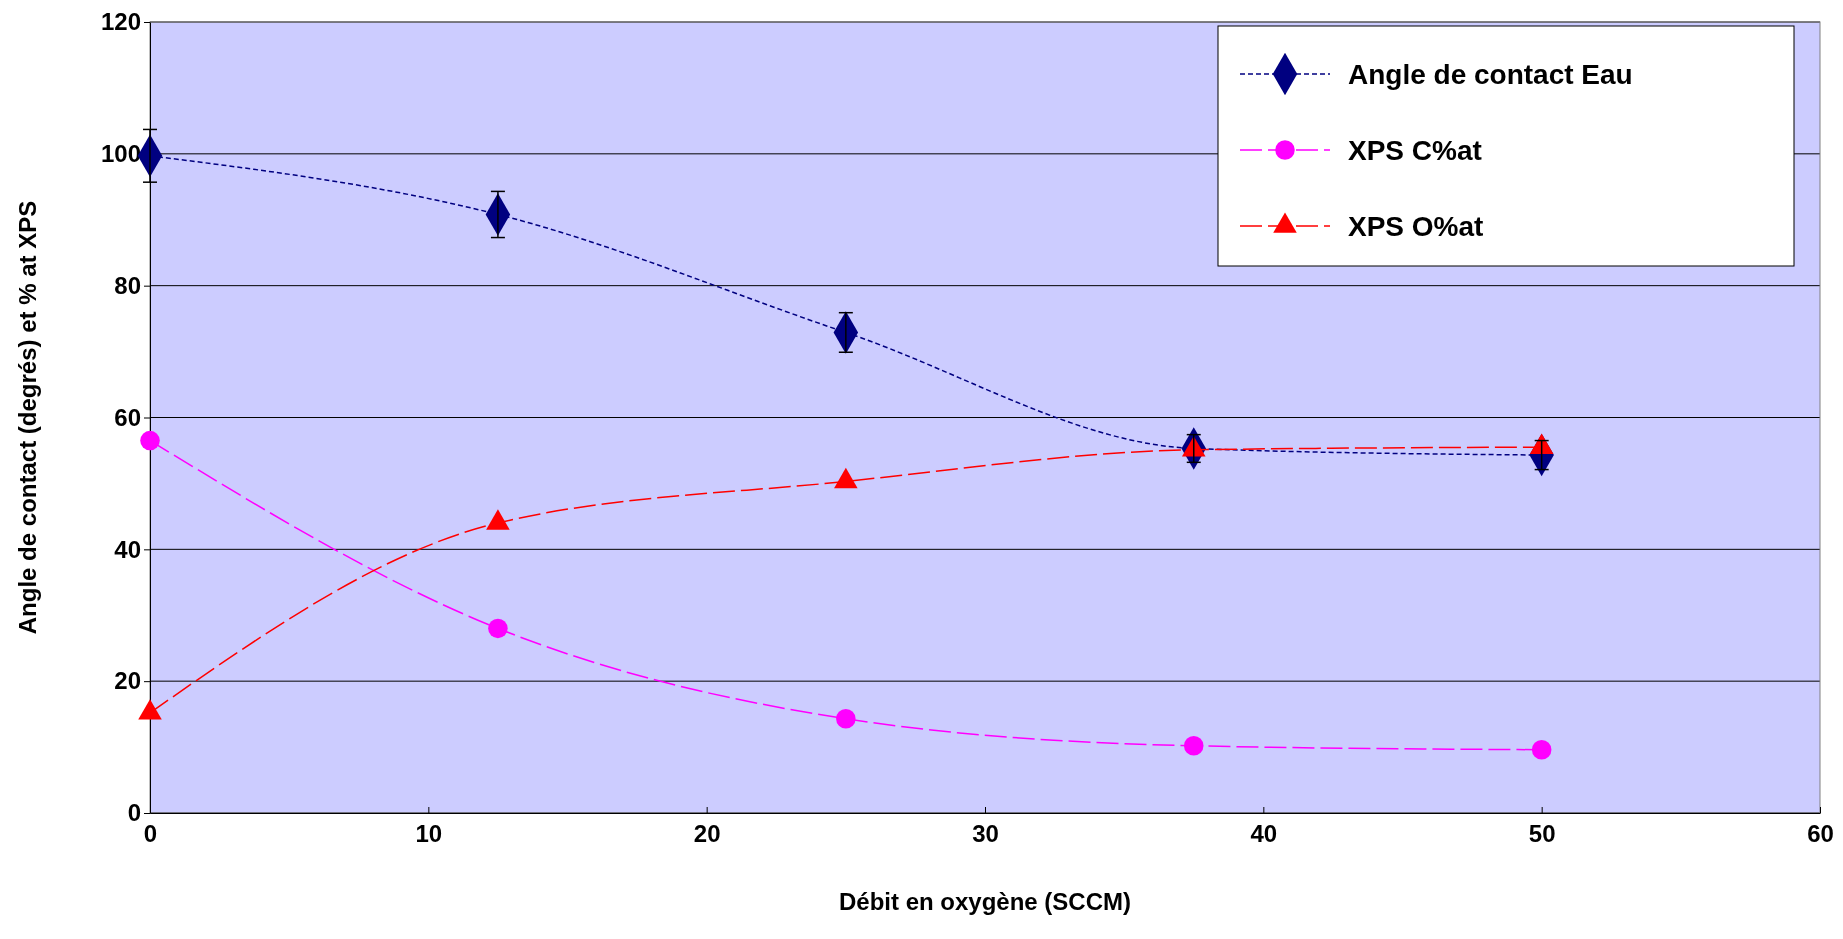  What do you see at coordinates (127, 417) in the screenshot?
I see `y-tick-label: 60` at bounding box center [127, 417].